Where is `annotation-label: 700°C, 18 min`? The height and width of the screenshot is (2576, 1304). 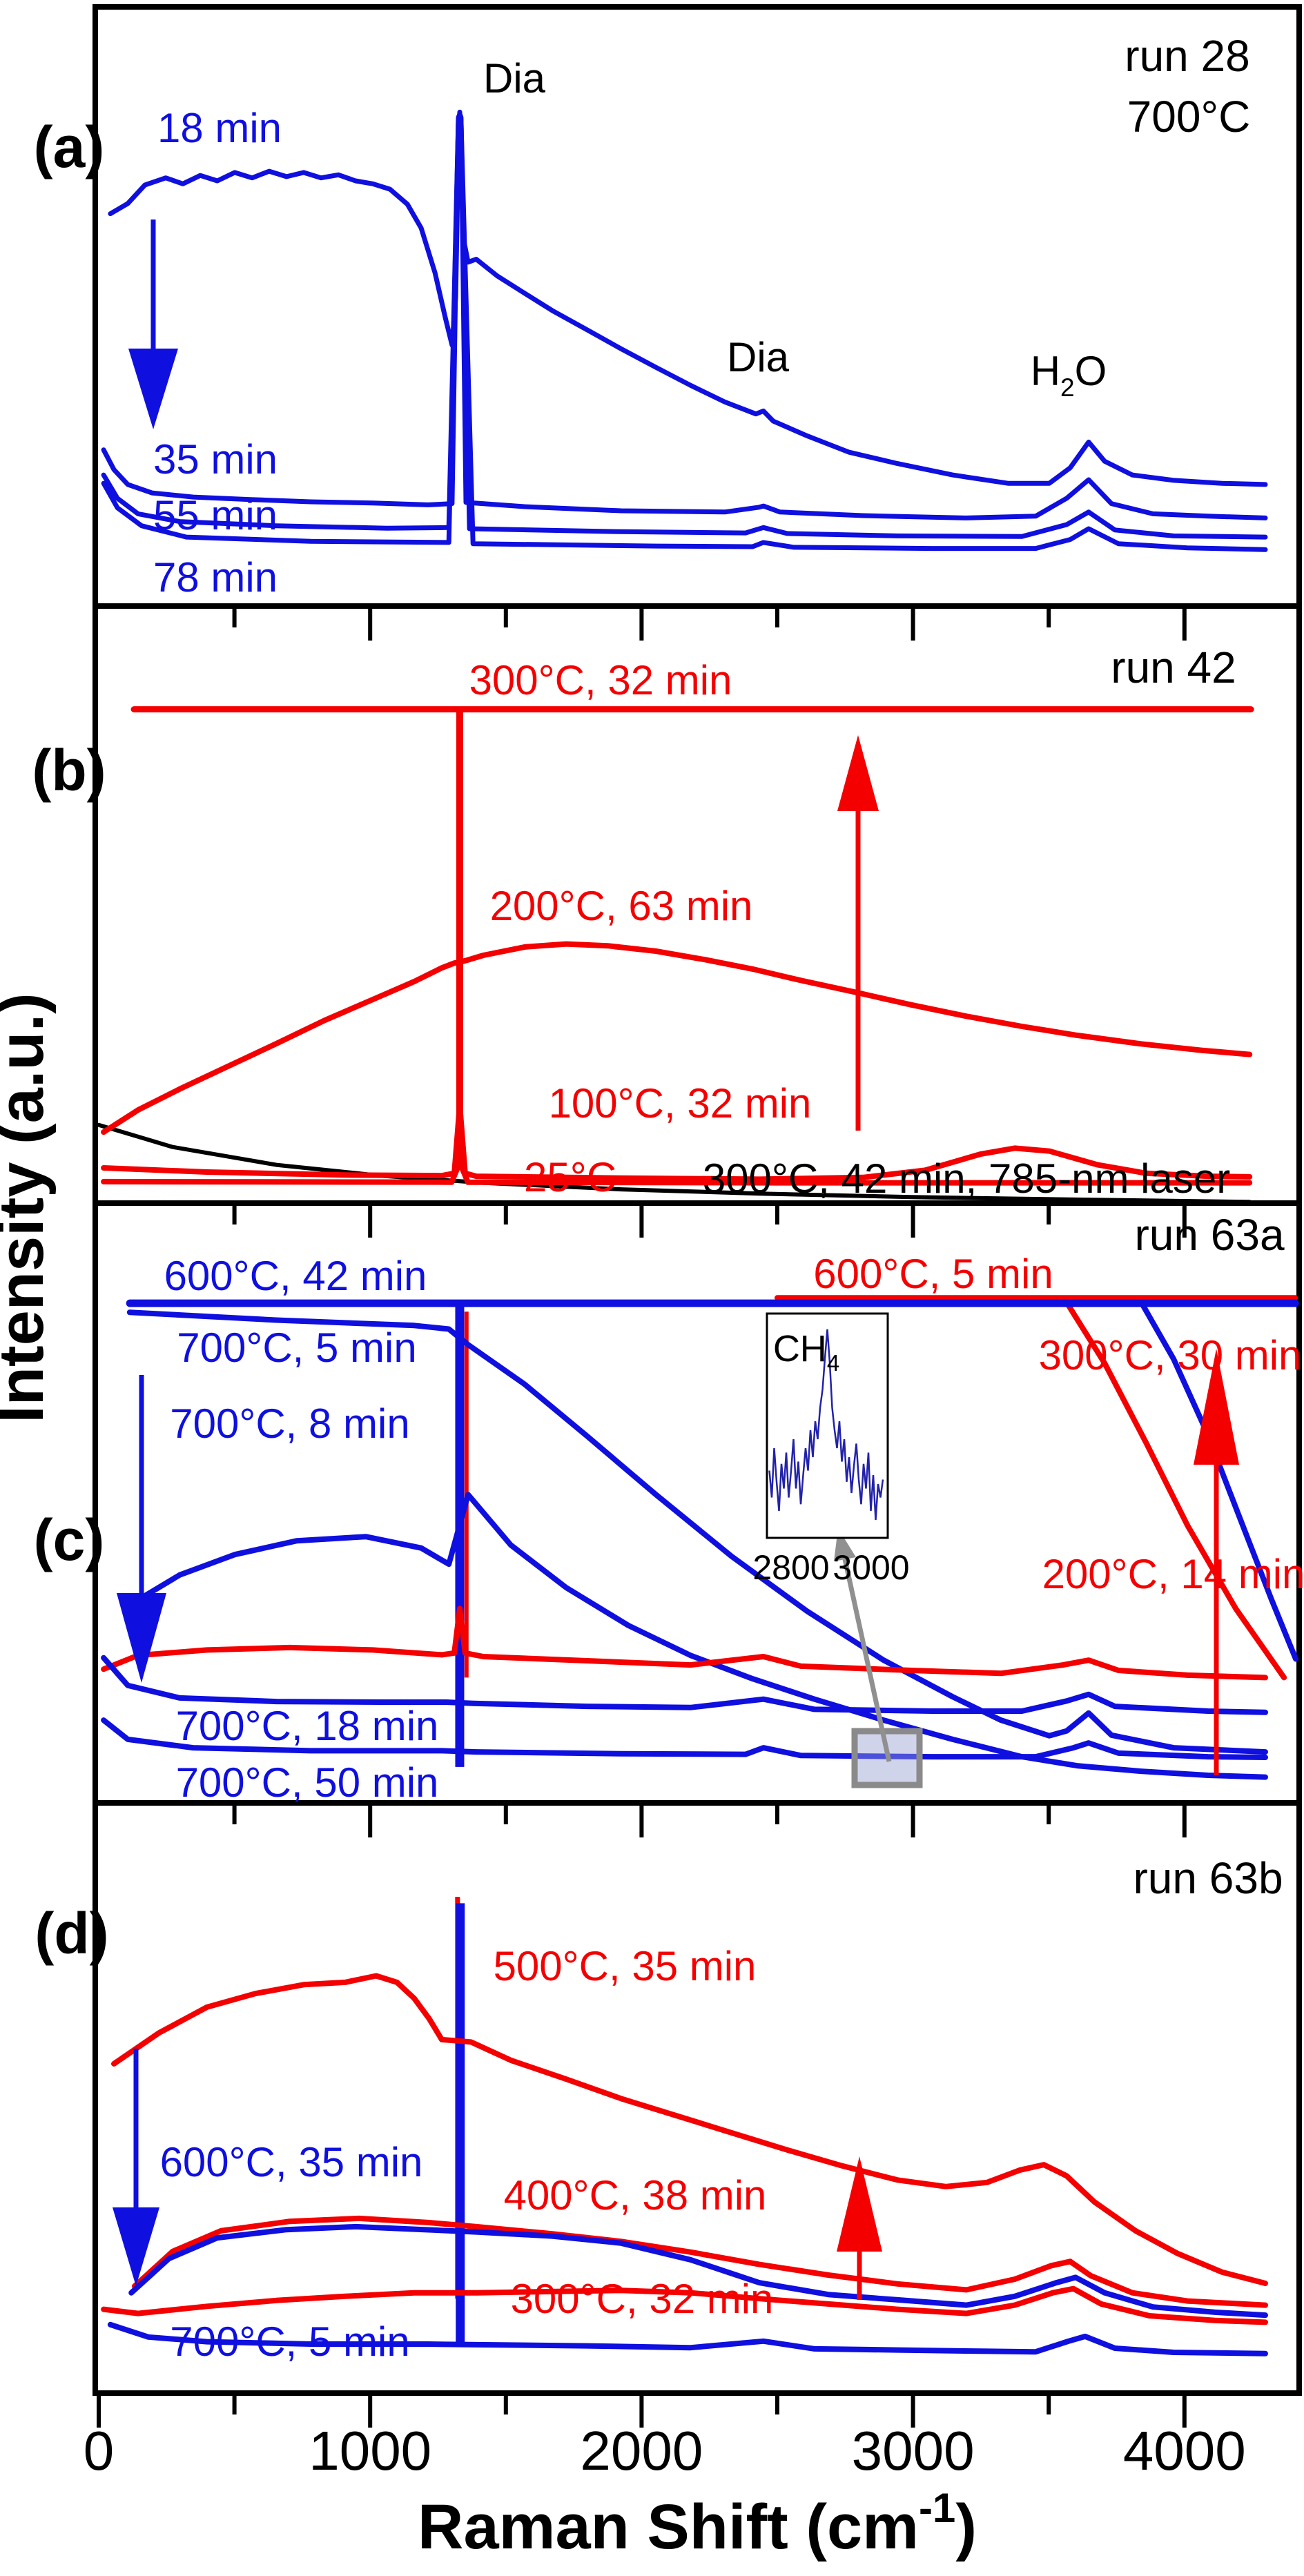 annotation-label: 700°C, 18 min is located at coordinates (307, 1726).